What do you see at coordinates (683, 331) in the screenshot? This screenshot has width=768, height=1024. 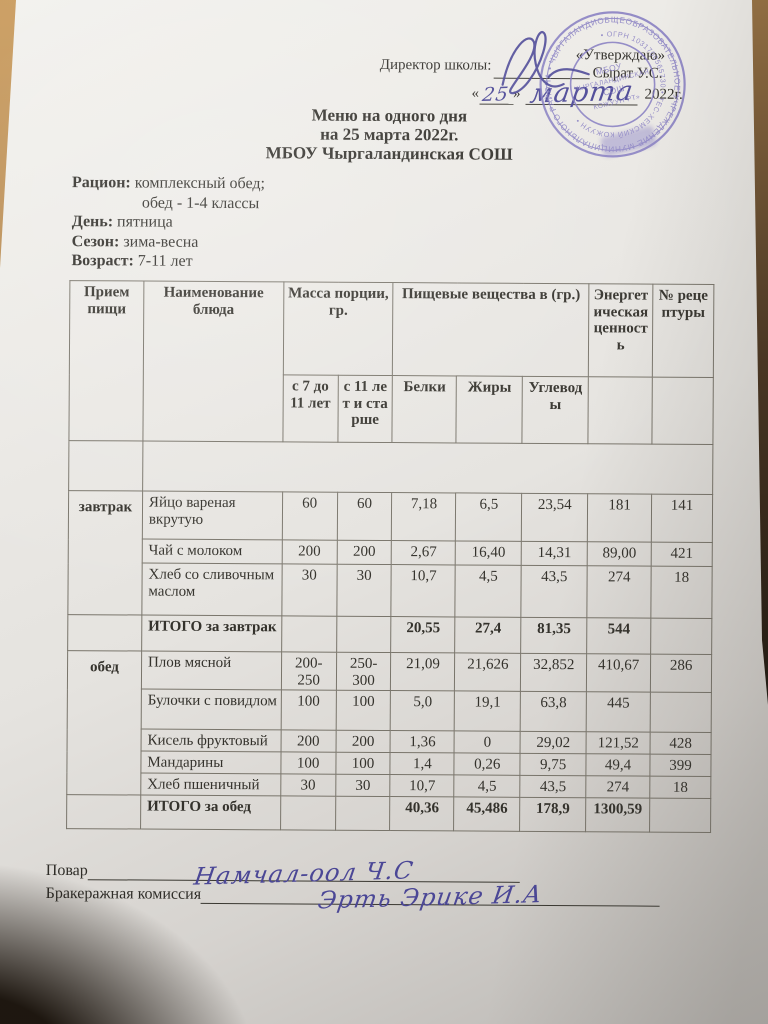 I see `header-recipe: № рецептуры` at bounding box center [683, 331].